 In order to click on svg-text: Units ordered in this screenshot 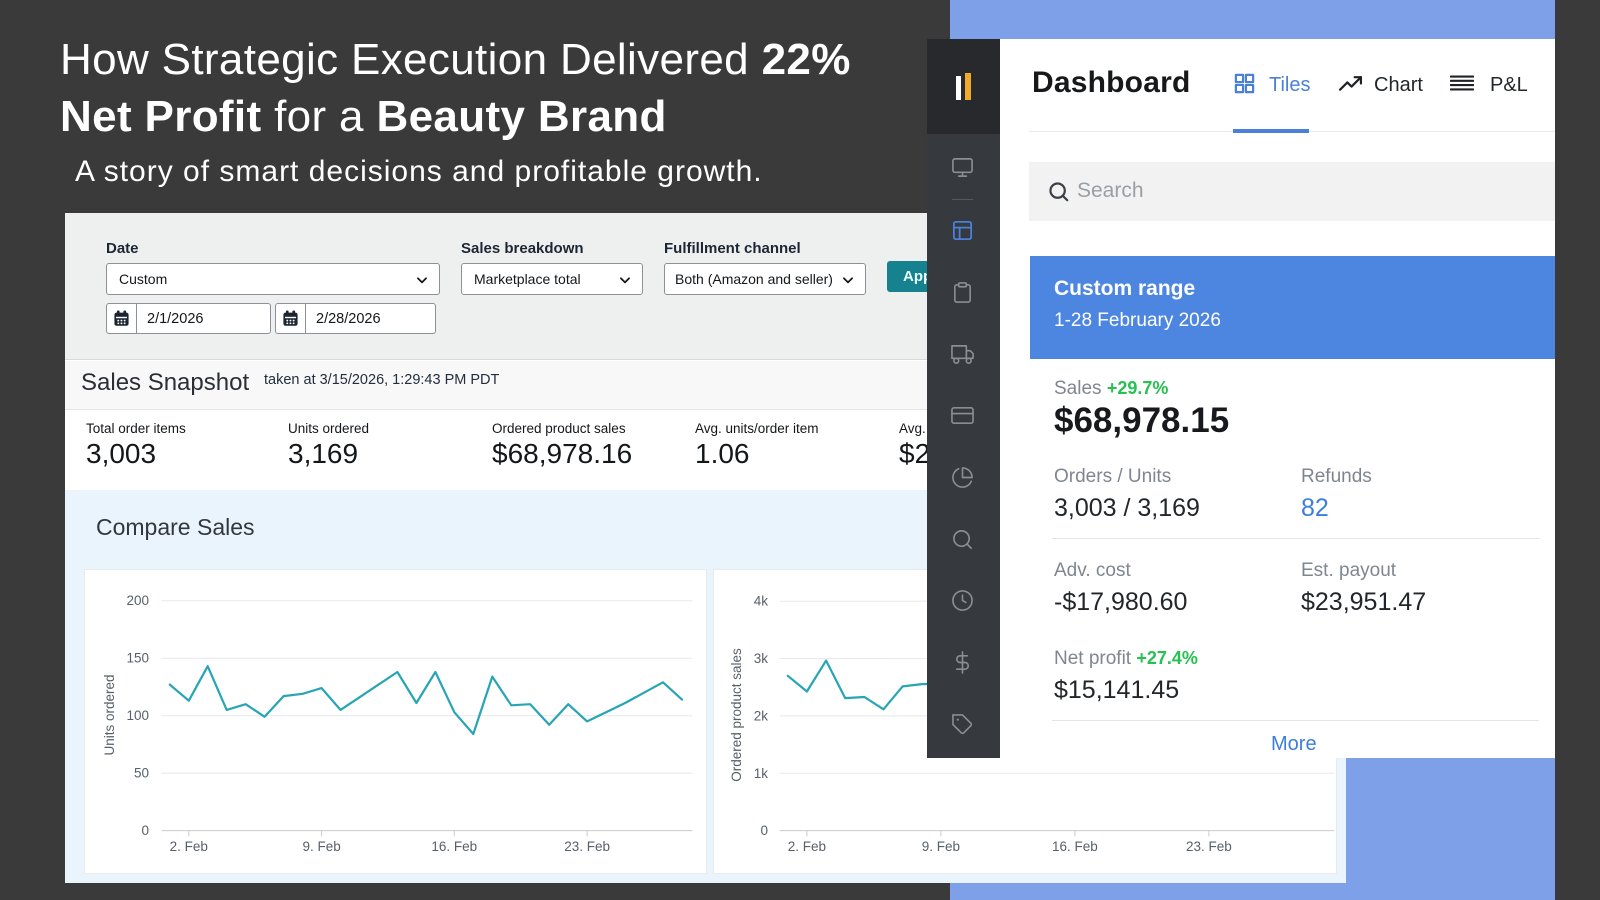, I will do `click(109, 714)`.